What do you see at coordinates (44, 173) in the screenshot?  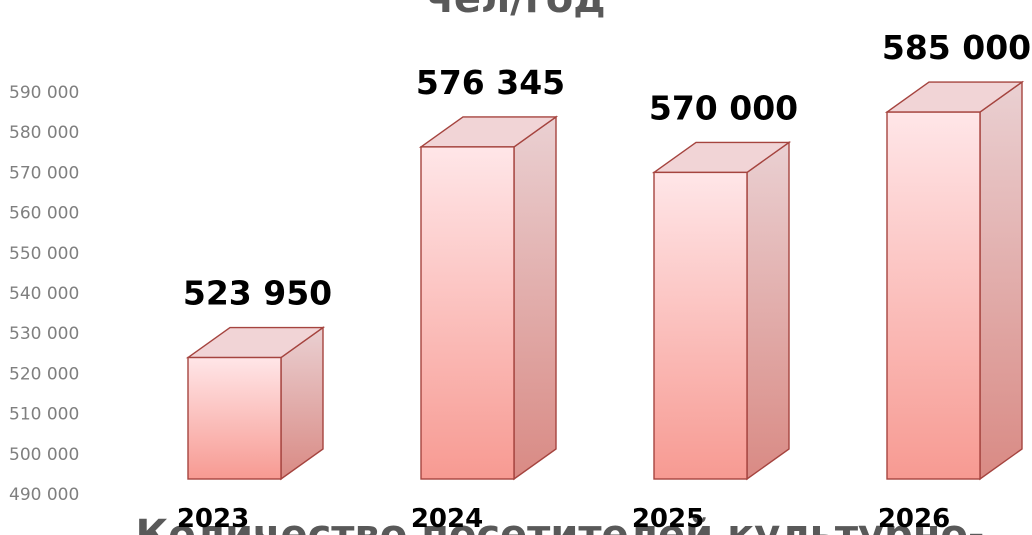 I see `y-tick-label: 570 000` at bounding box center [44, 173].